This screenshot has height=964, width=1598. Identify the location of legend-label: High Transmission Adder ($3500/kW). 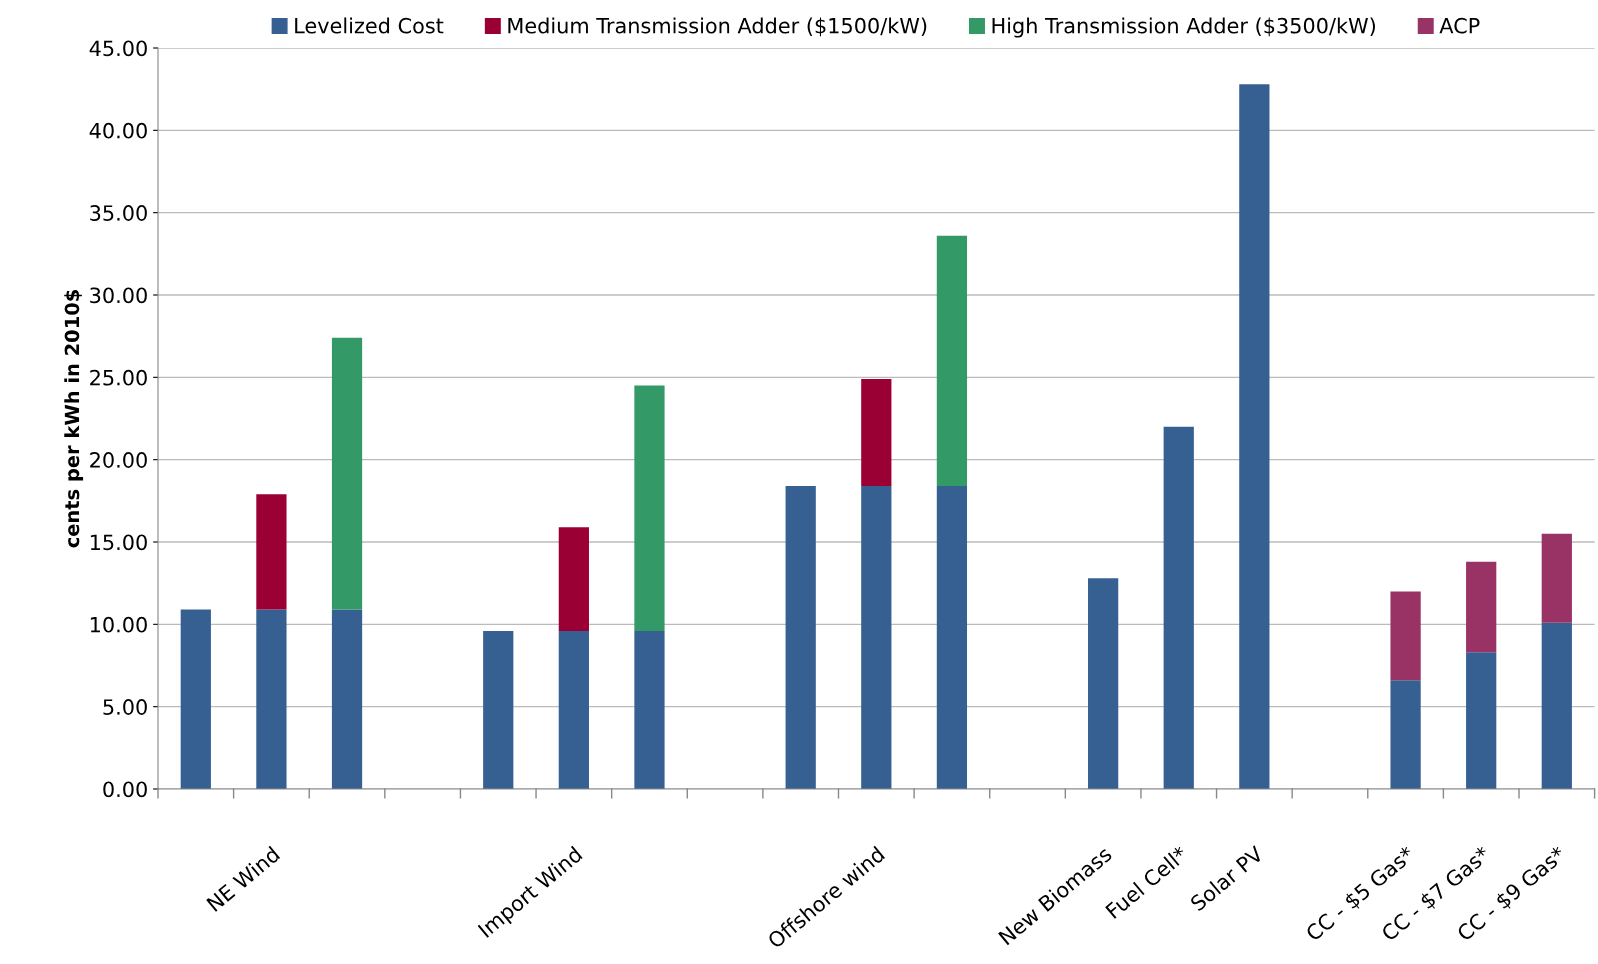
(1183, 27).